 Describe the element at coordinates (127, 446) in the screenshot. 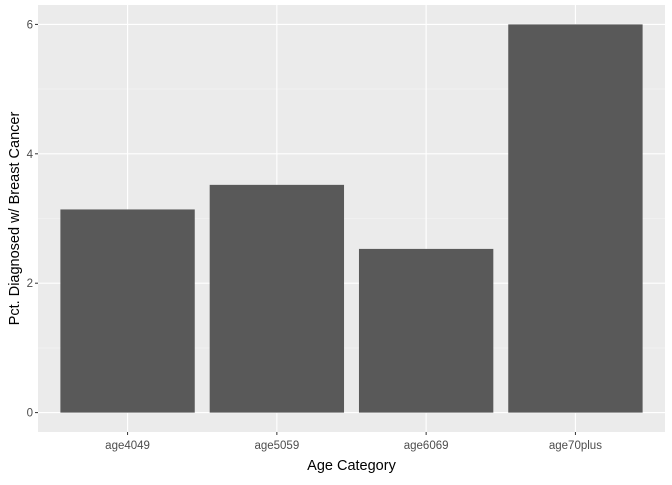

I see `x-tick-label: age4049` at that location.